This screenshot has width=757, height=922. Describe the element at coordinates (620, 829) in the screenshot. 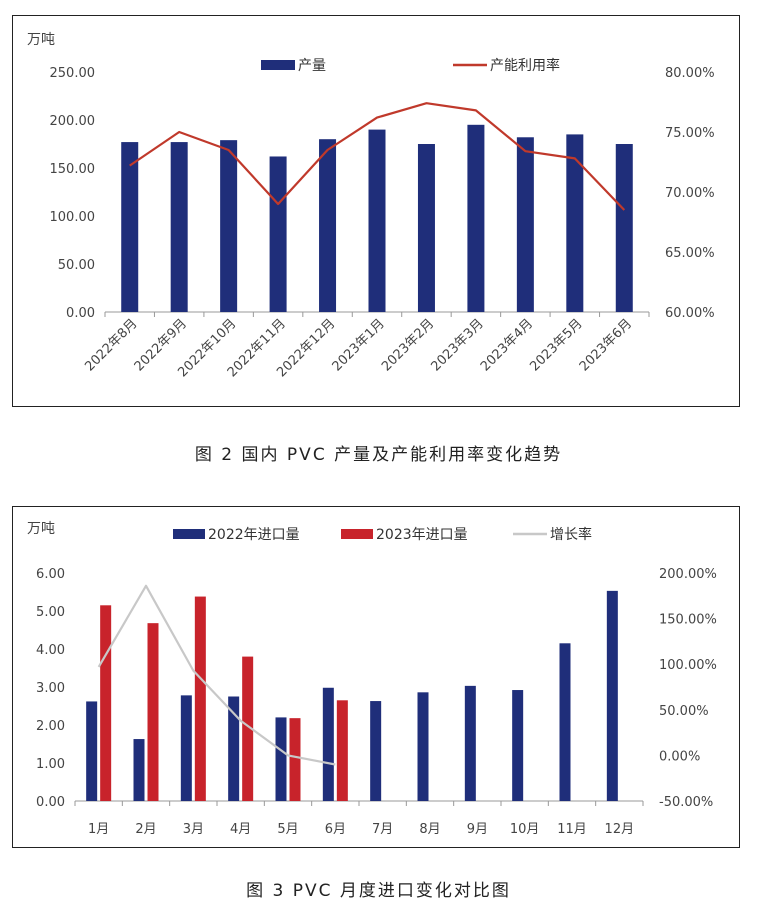

I see `imports-category-label: 12月` at that location.